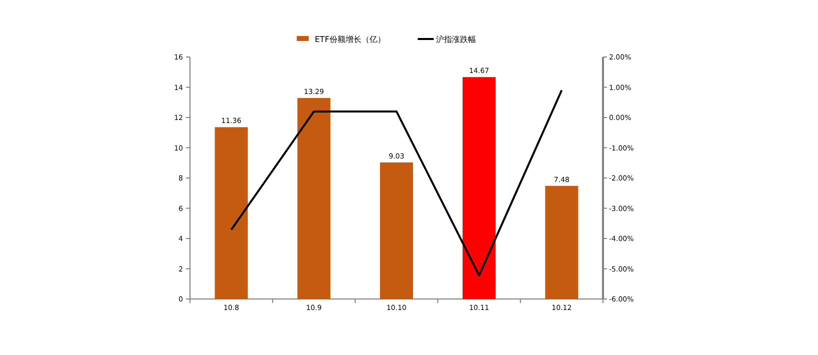  Describe the element at coordinates (350, 39) in the screenshot. I see `legend-label: ETF份额增长（亿）` at that location.